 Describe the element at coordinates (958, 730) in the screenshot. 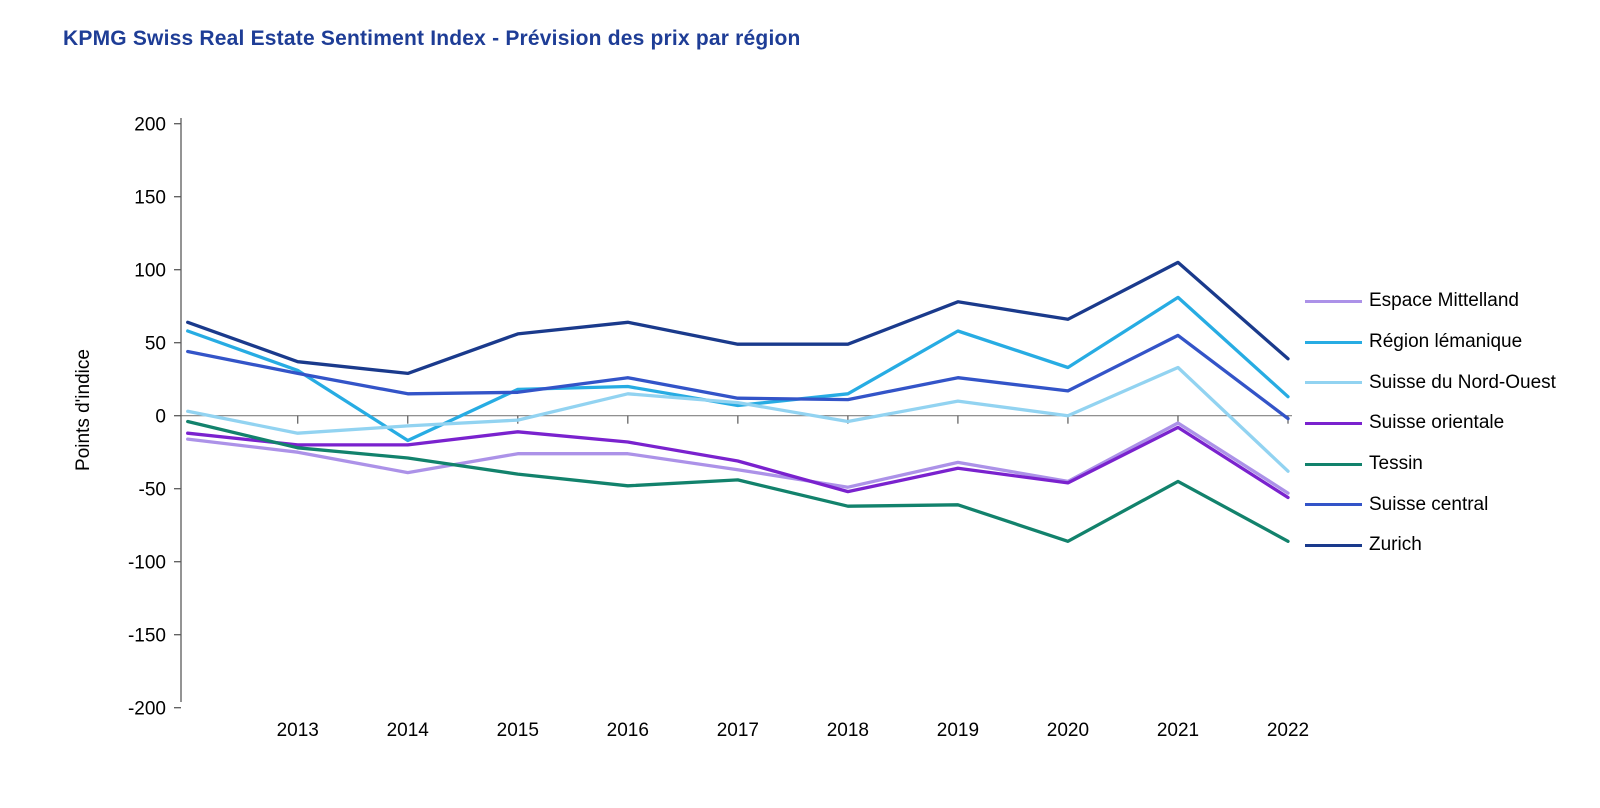

I see `x-tick-label: 2019` at that location.